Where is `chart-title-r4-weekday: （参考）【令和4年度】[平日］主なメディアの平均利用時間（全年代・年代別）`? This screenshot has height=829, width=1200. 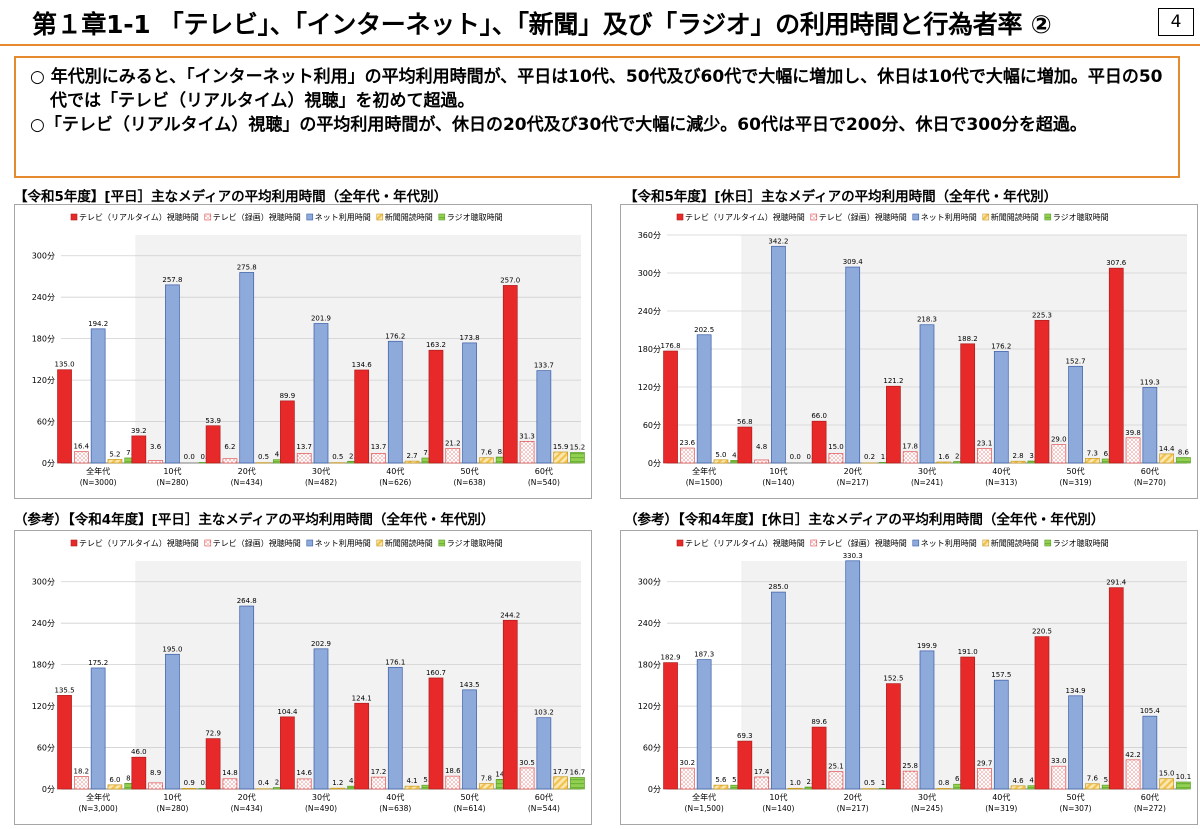
chart-title-r4-weekday: （参考）【令和4年度】[平日］主なメディアの平均利用時間（全年代・年代別） is located at coordinates (254, 520).